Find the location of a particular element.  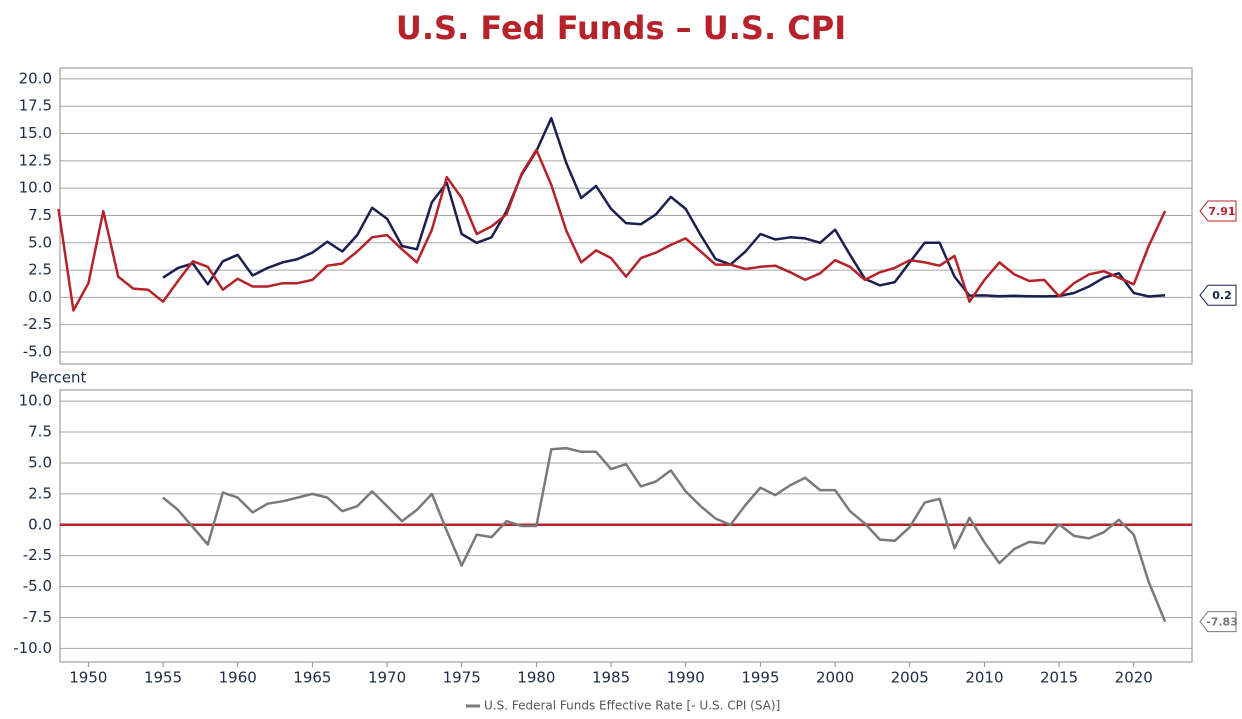

y-tick-label: 15.0 is located at coordinates (35, 133).